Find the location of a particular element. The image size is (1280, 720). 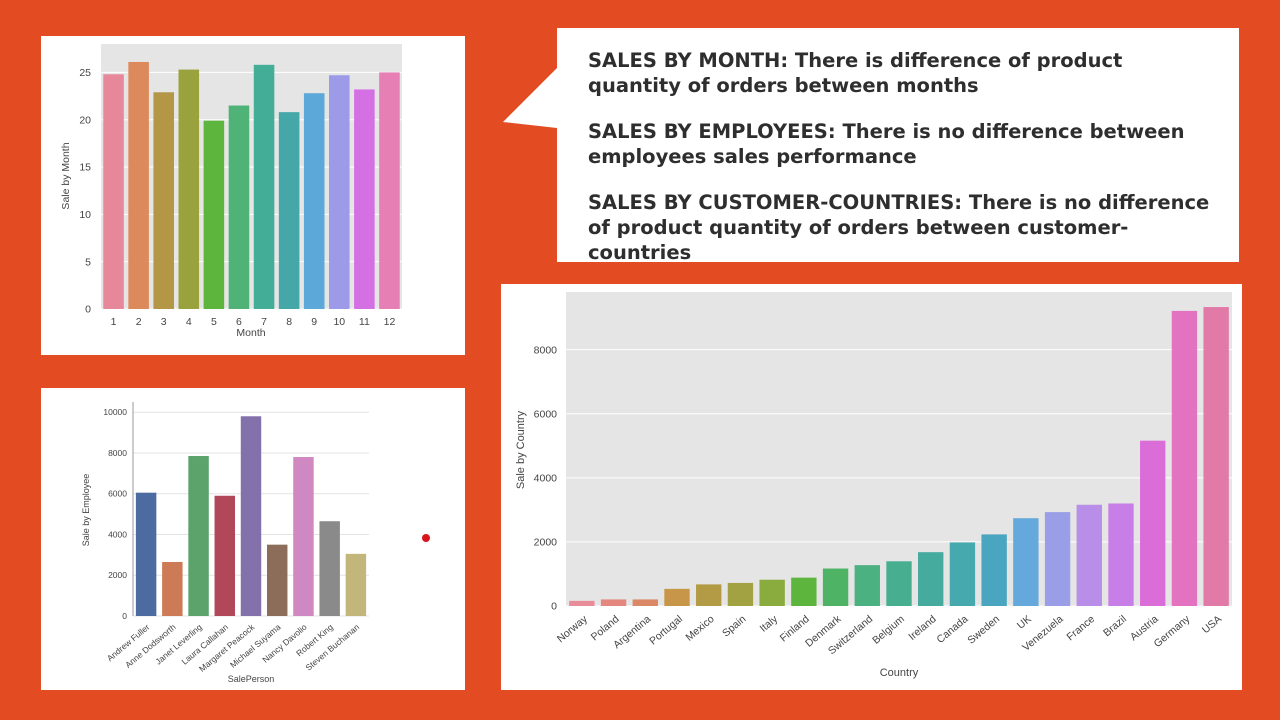

month-x-tick-label: 8 is located at coordinates (289, 322).